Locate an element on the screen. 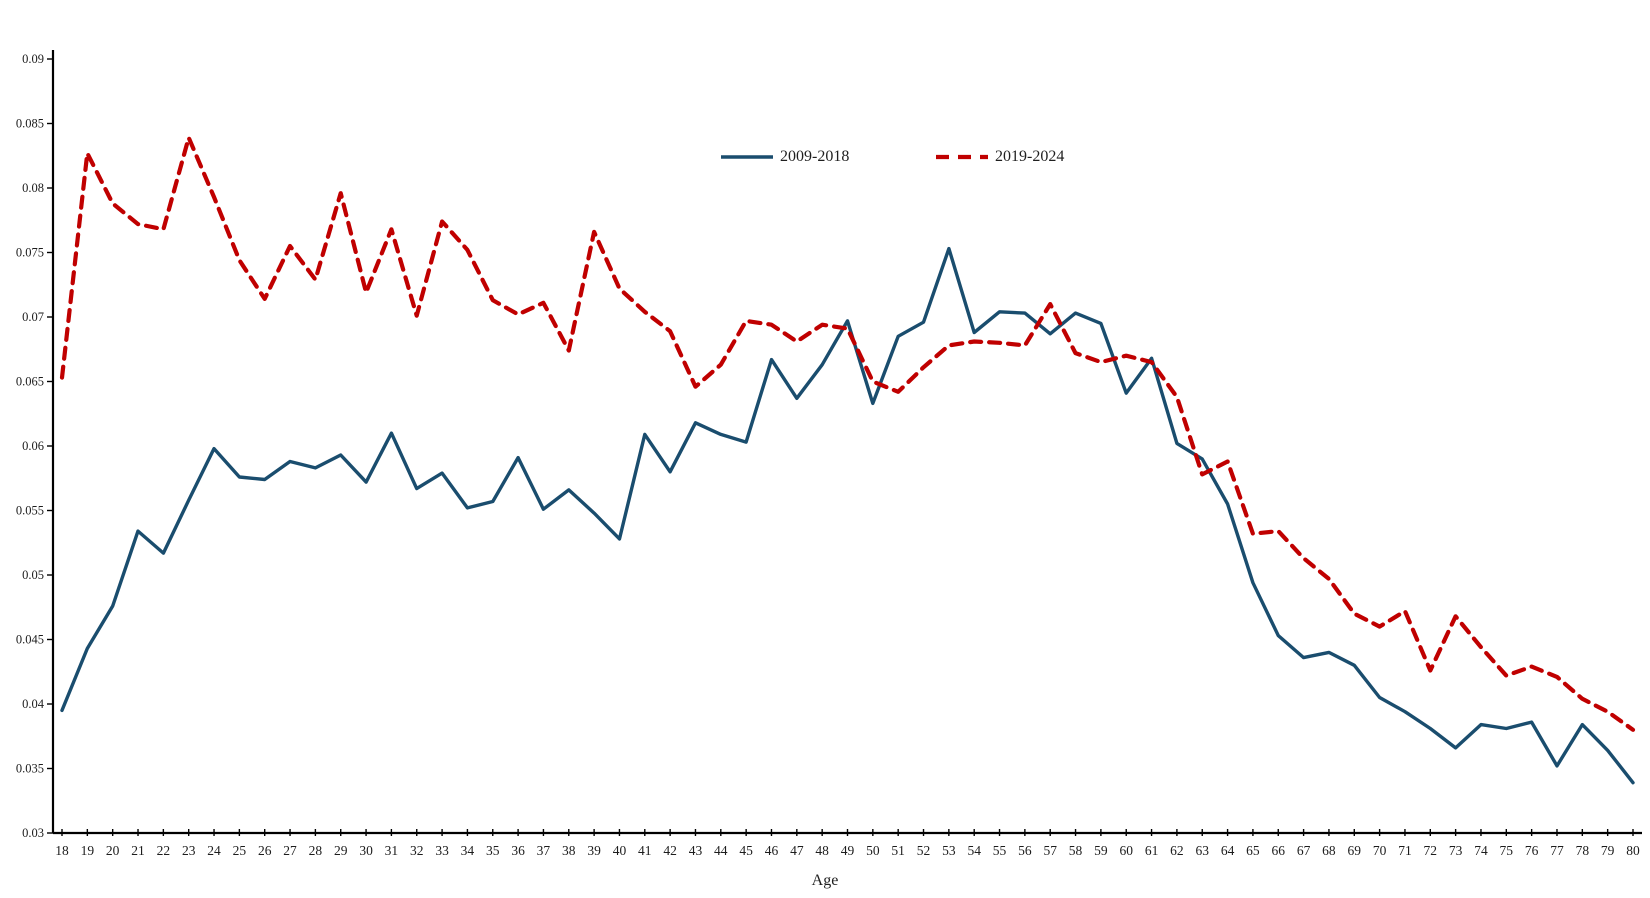 This screenshot has width=1650, height=898. x-tick-label: 28 is located at coordinates (316, 850).